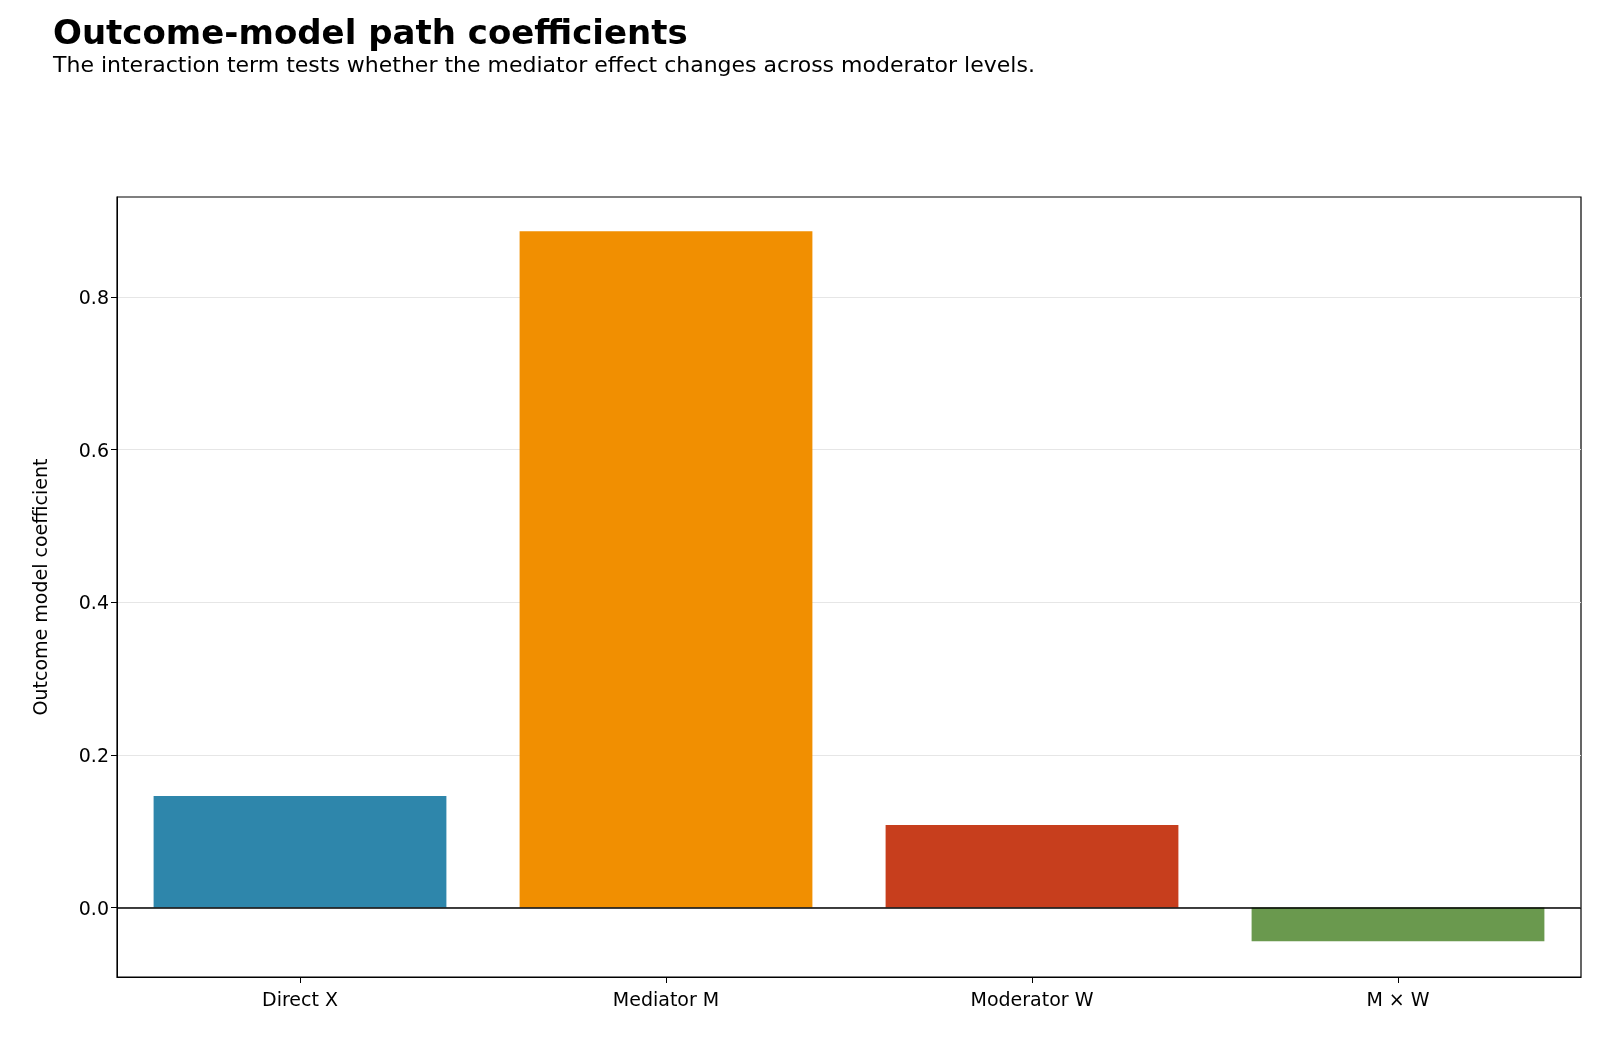 The width and height of the screenshot is (1600, 1042). Describe the element at coordinates (39, 587) in the screenshot. I see `y-axis-title: Outcome model coefficient` at that location.